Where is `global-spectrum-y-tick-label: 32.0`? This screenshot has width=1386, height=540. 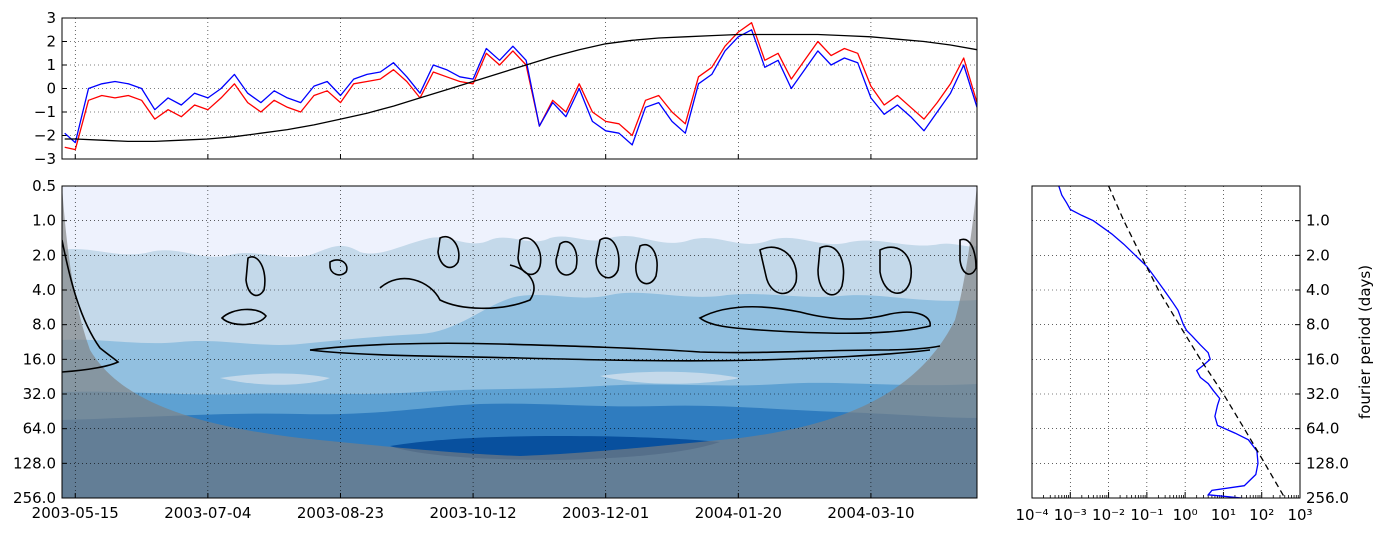 global-spectrum-y-tick-label: 32.0 is located at coordinates (1322, 394).